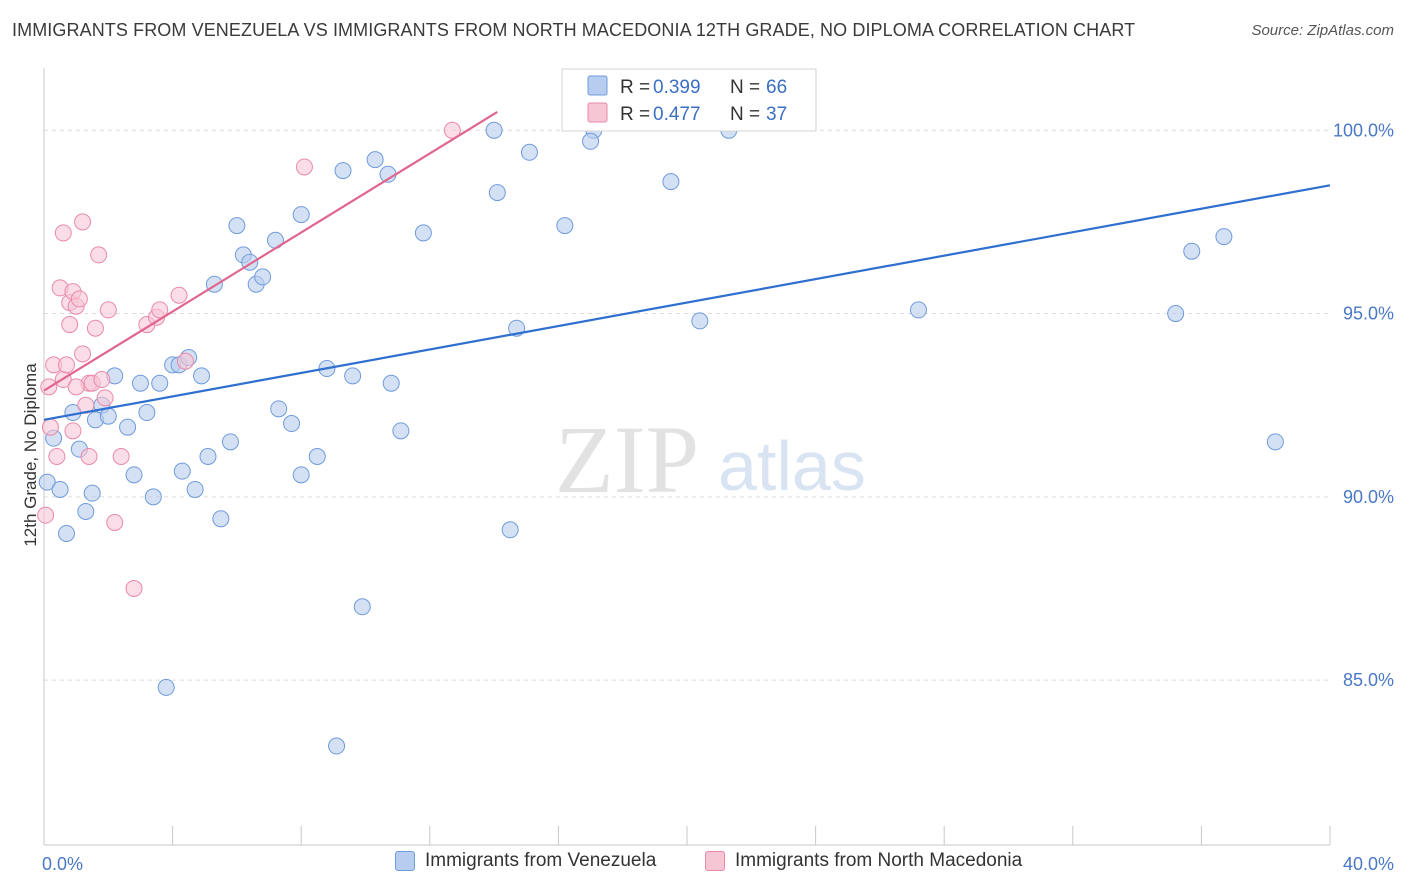 The width and height of the screenshot is (1406, 892). What do you see at coordinates (635, 114) in the screenshot?
I see `legend-r-label-2: R =` at bounding box center [635, 114].